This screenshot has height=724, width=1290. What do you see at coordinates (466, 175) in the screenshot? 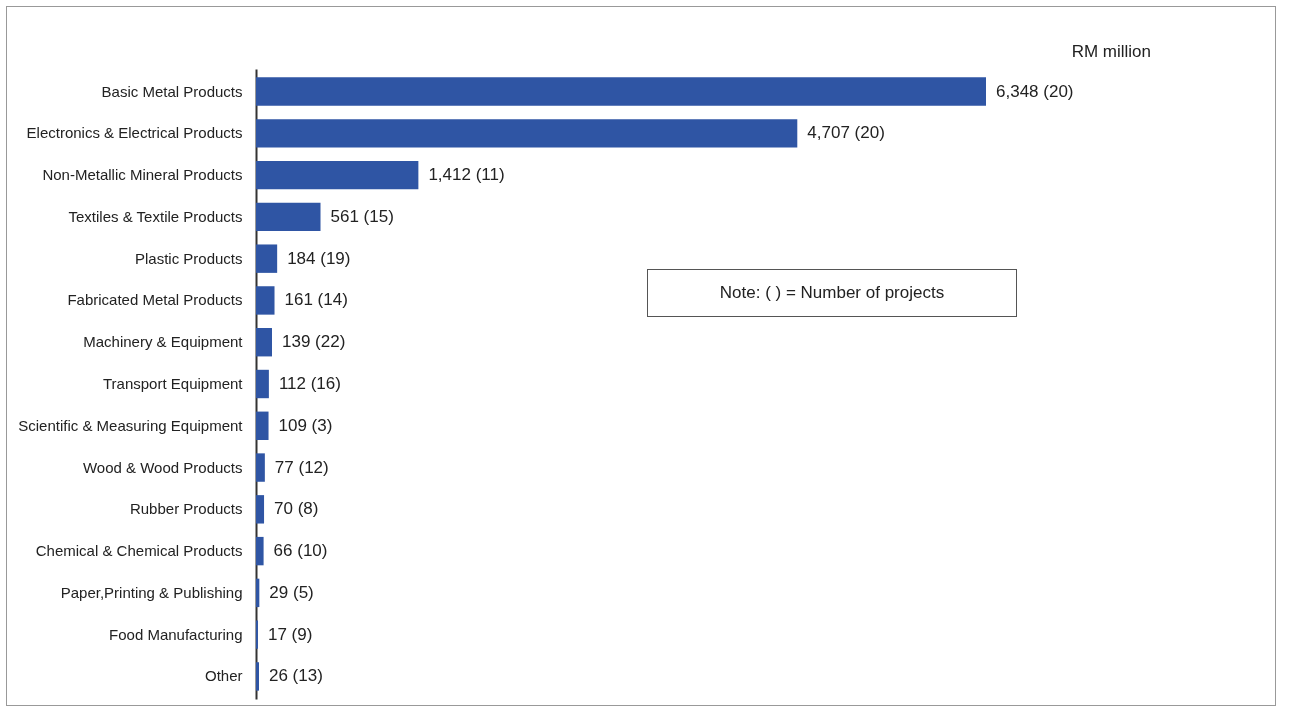
I see `data-label: 1,412 (11)` at bounding box center [466, 175].